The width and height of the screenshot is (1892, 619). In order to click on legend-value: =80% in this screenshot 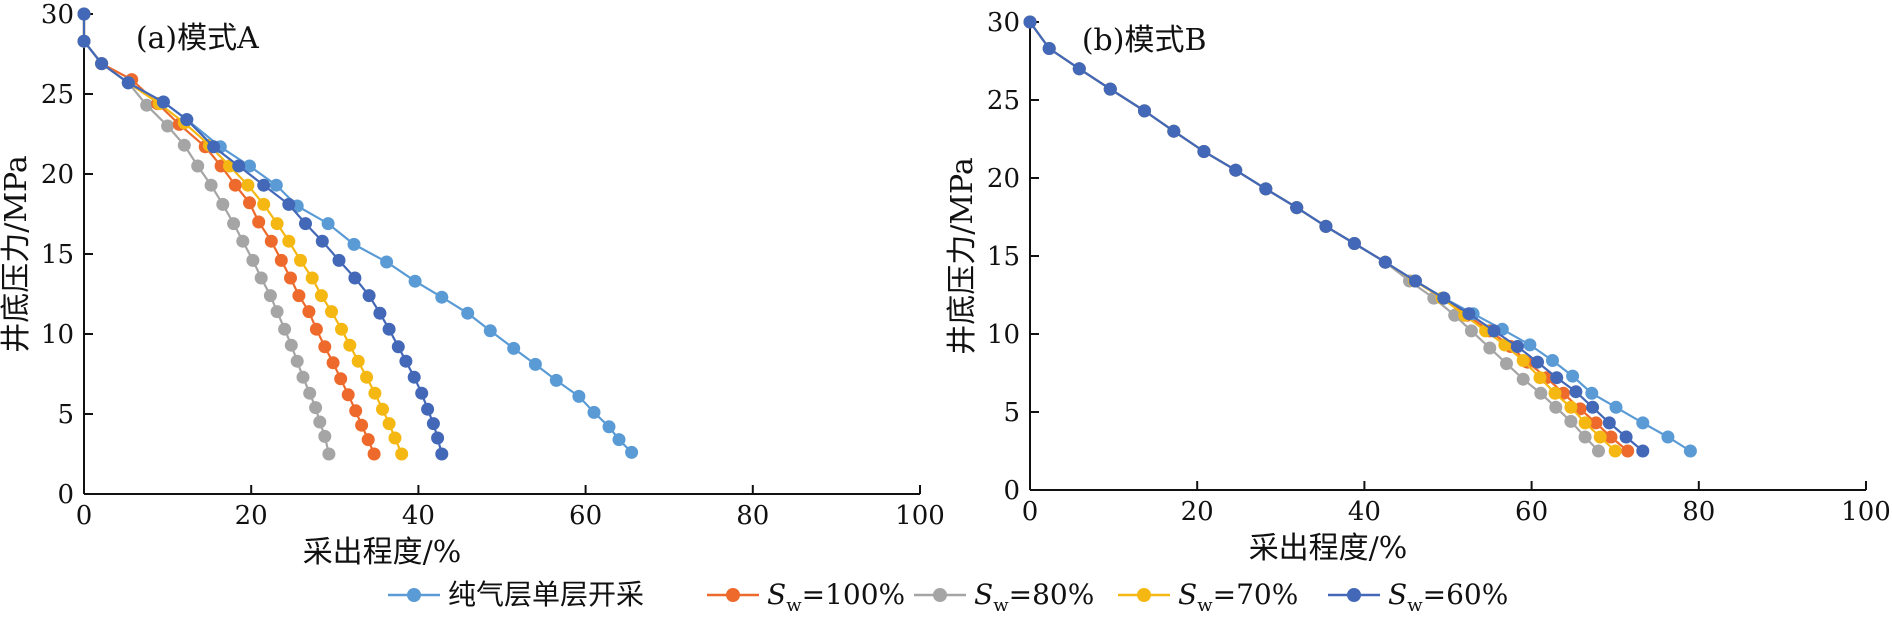, I will do `click(1052, 594)`.